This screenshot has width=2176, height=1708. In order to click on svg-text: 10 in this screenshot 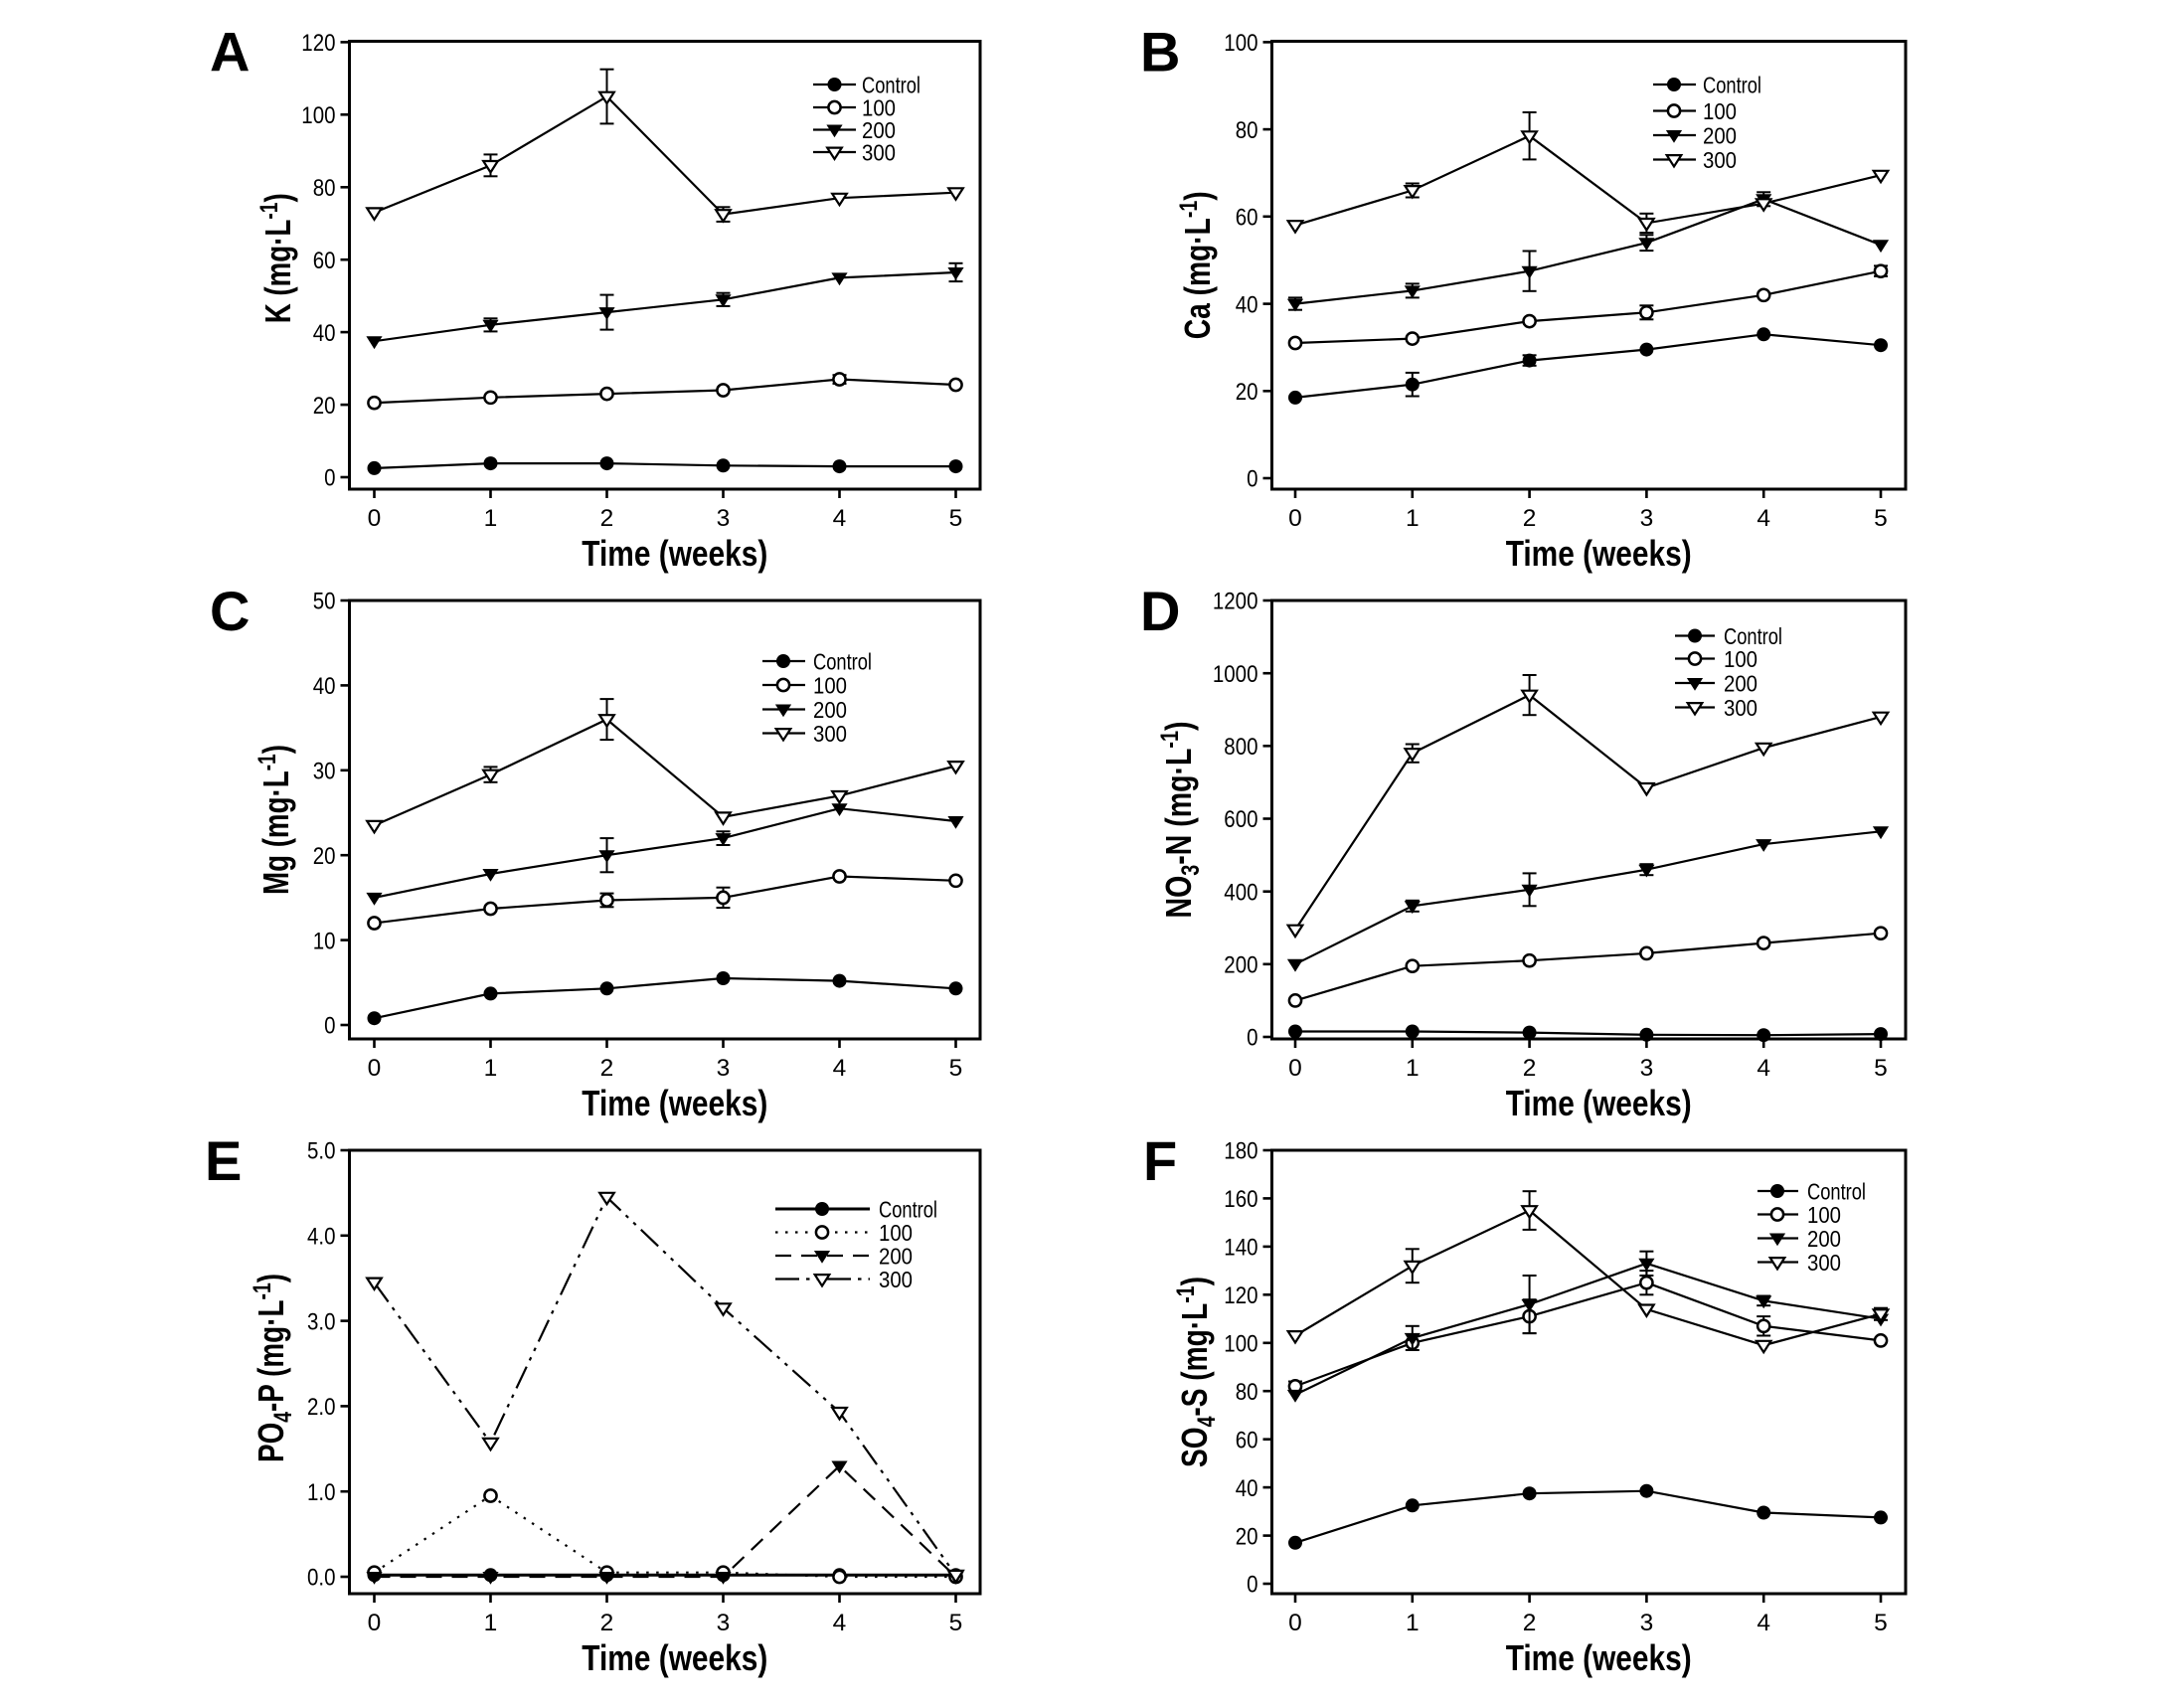, I will do `click(324, 941)`.